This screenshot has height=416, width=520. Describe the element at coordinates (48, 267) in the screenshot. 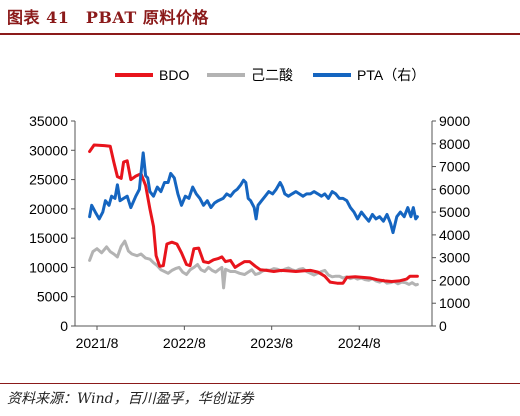

I see `y-tick-label-left: 10000` at that location.